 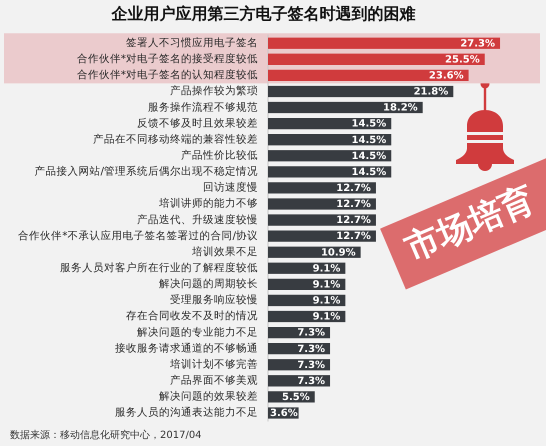 What do you see at coordinates (197, 331) in the screenshot?
I see `y-tick-label: 解决问题的专业能力不足` at bounding box center [197, 331].